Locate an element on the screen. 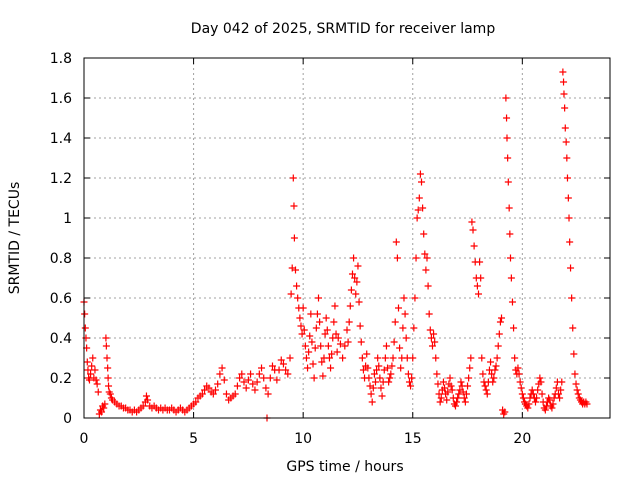  y-tick-label: 1.6 is located at coordinates (61, 99).